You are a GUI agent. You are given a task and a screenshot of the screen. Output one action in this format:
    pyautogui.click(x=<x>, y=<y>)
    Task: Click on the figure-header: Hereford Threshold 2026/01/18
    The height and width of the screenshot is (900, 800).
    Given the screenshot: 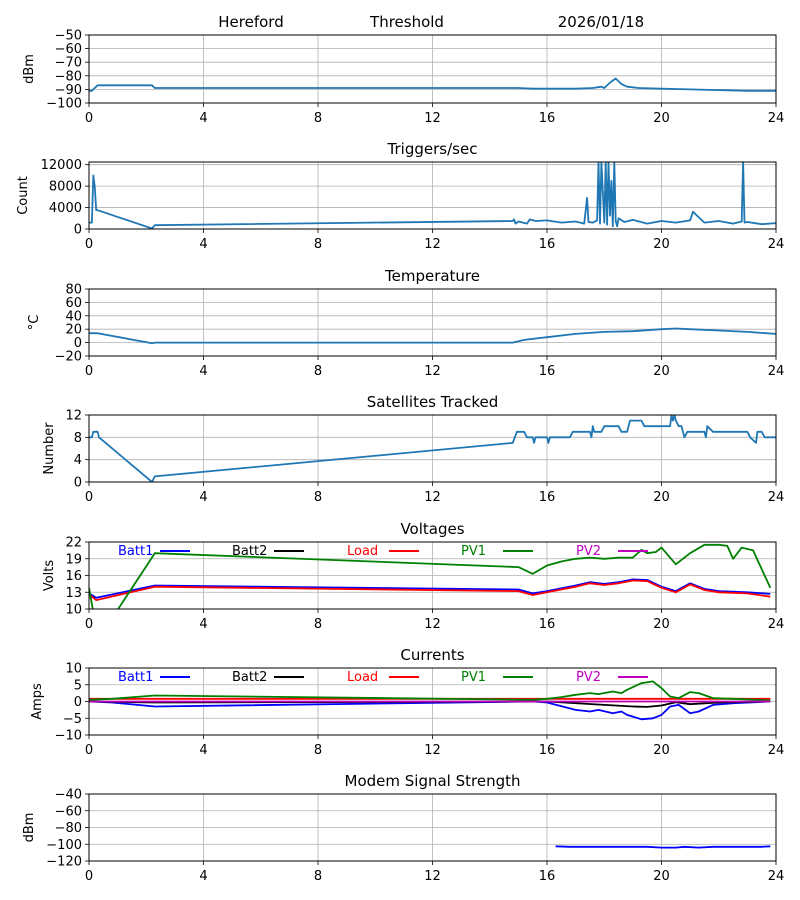 What is the action you would take?
    pyautogui.click(x=431, y=22)
    